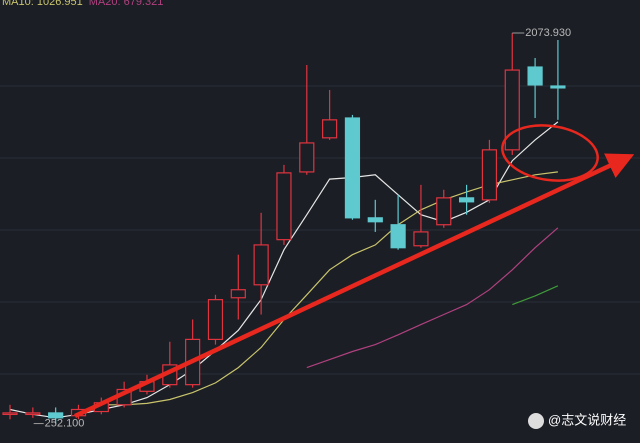  I want to click on min-label: 252.100, so click(65, 423).